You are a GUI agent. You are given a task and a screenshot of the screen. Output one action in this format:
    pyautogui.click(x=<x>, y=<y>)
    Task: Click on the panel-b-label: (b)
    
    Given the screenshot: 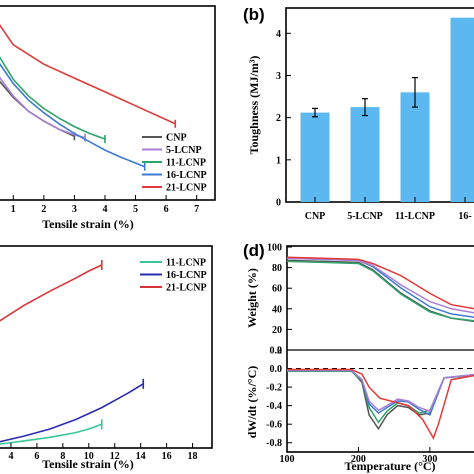 What is the action you would take?
    pyautogui.click(x=254, y=14)
    